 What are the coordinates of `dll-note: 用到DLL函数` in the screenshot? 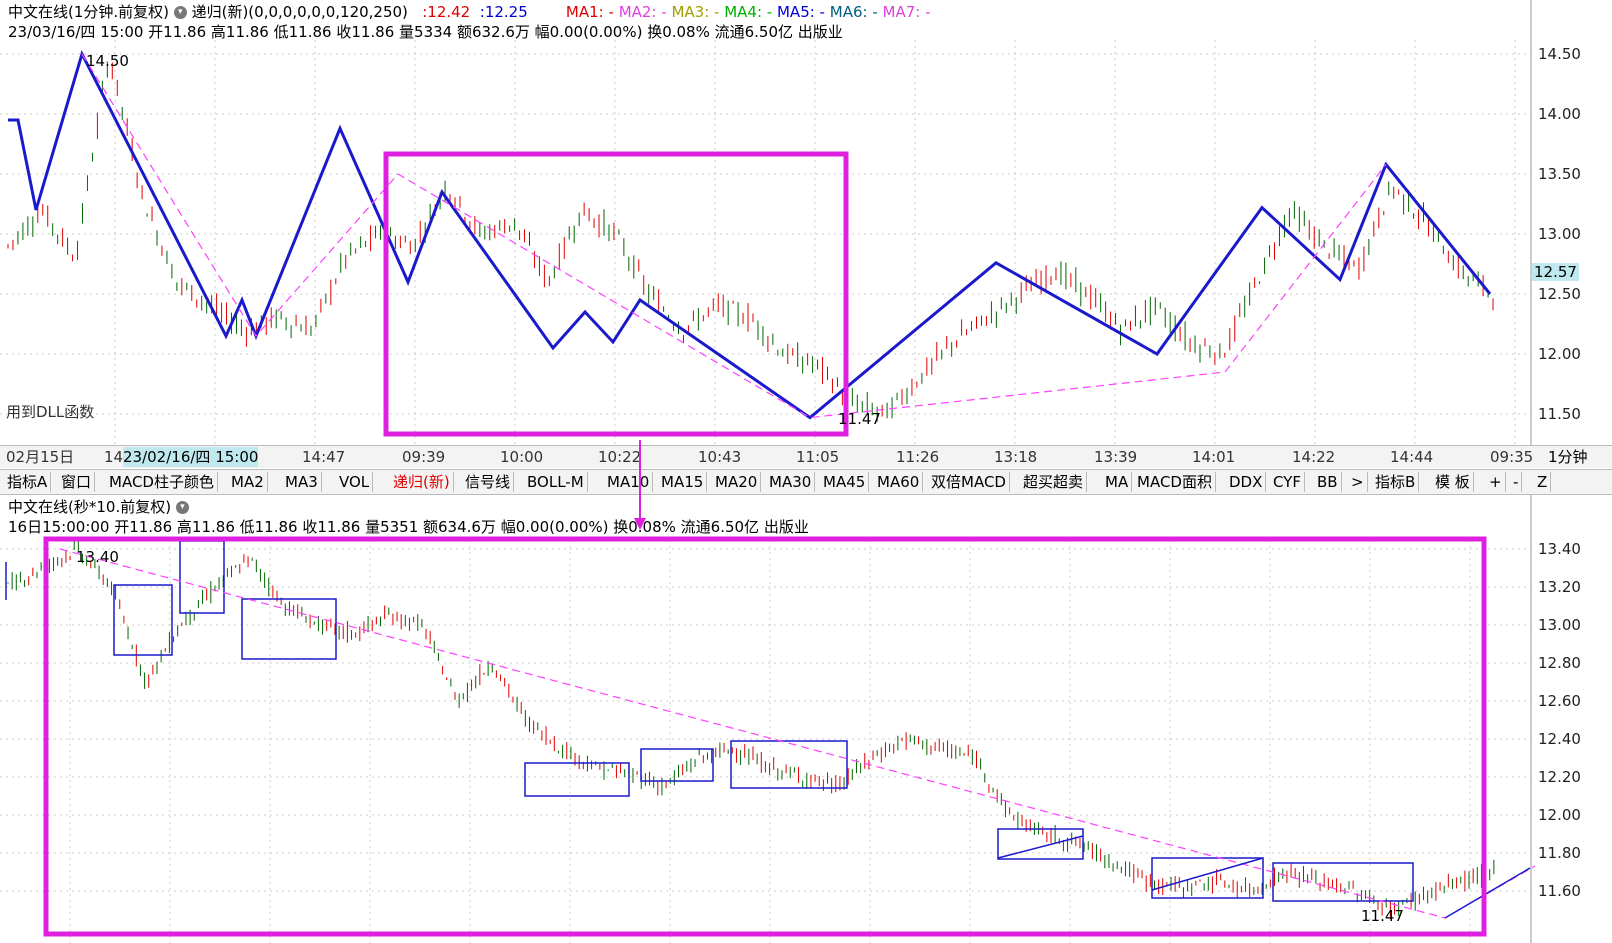 It's located at (50, 412).